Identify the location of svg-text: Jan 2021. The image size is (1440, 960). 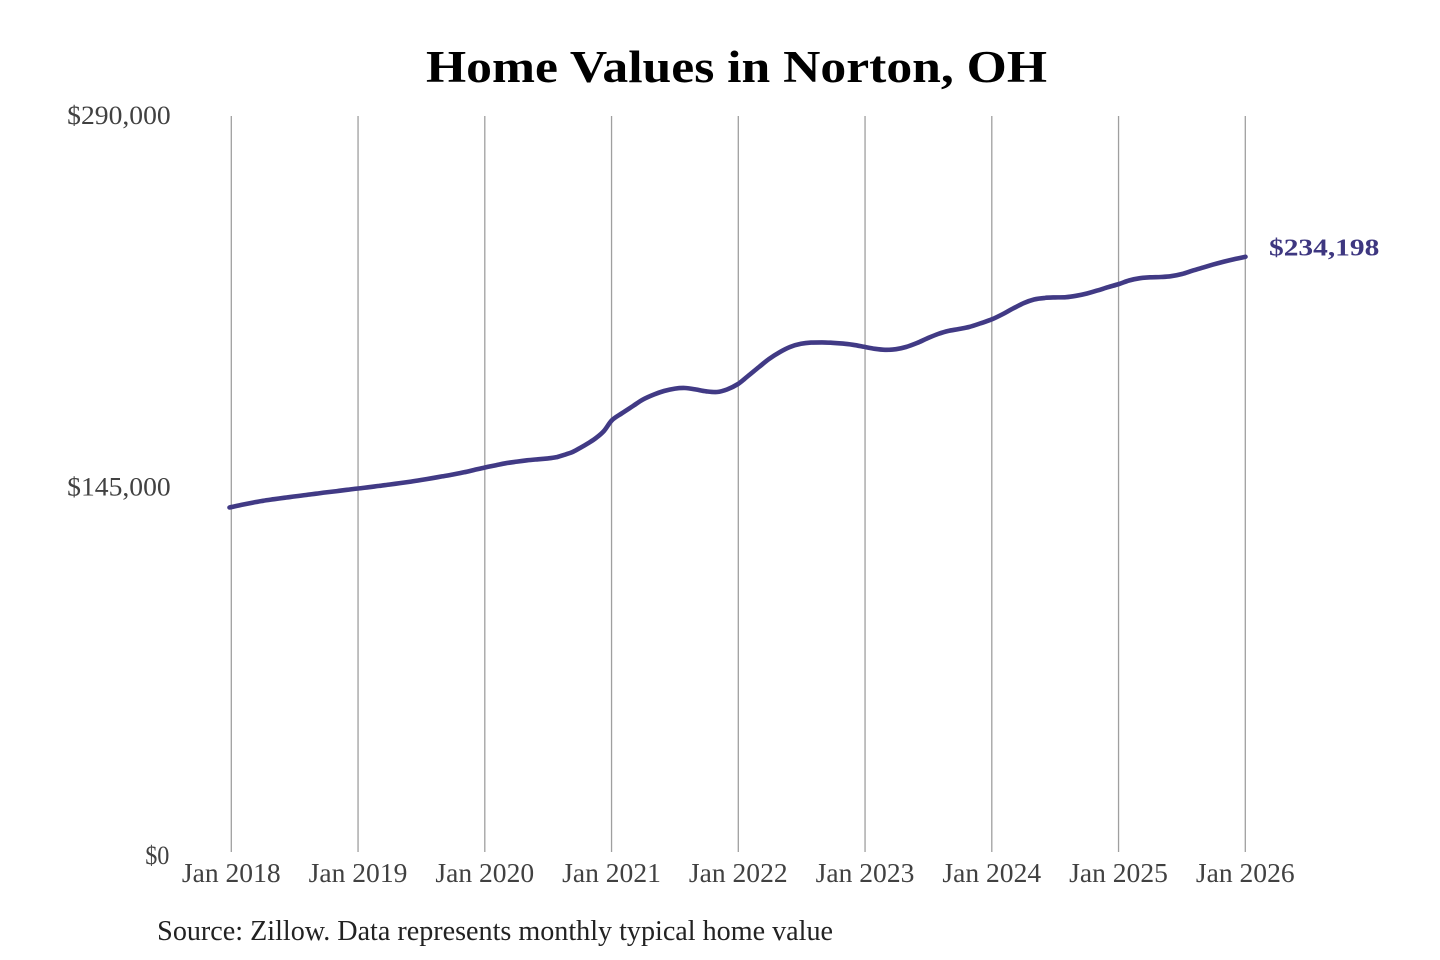
(611, 873).